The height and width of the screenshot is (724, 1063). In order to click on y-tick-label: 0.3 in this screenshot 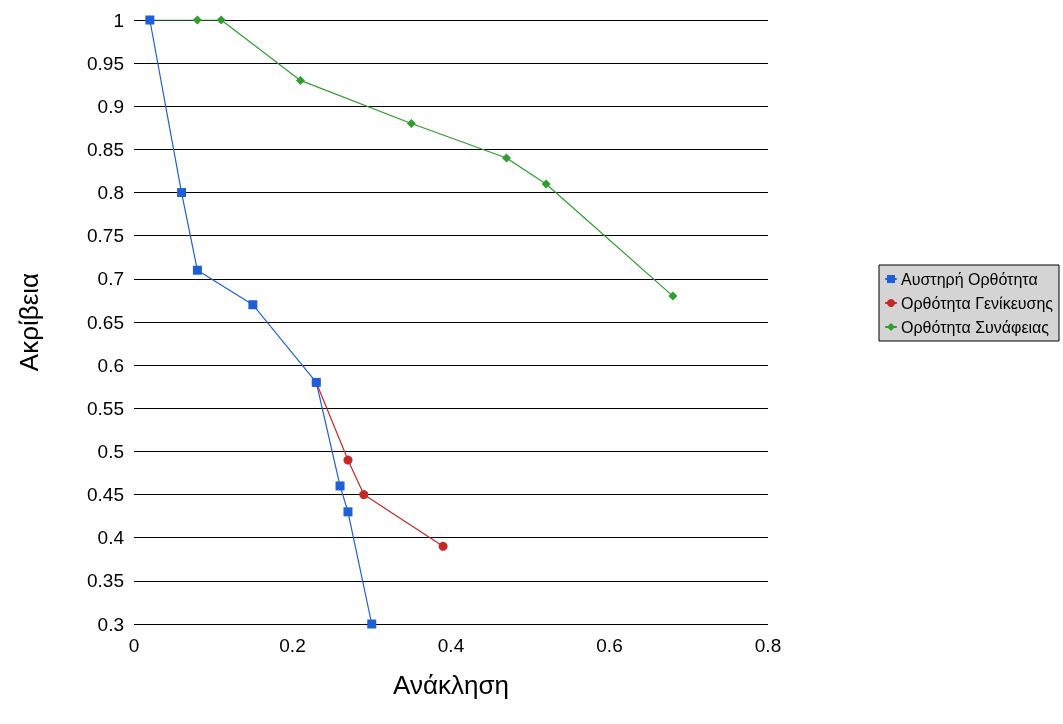, I will do `click(110, 624)`.